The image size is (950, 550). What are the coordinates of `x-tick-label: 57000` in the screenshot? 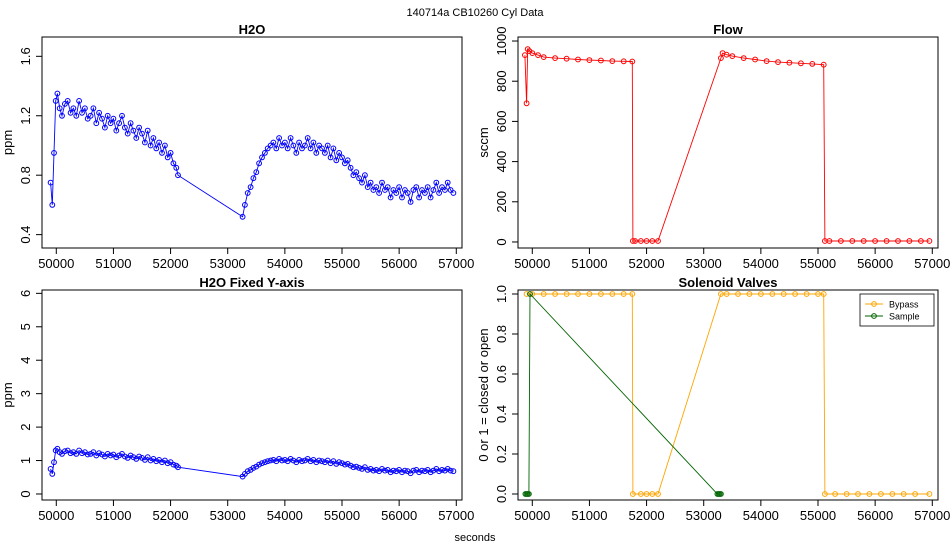 It's located at (456, 515).